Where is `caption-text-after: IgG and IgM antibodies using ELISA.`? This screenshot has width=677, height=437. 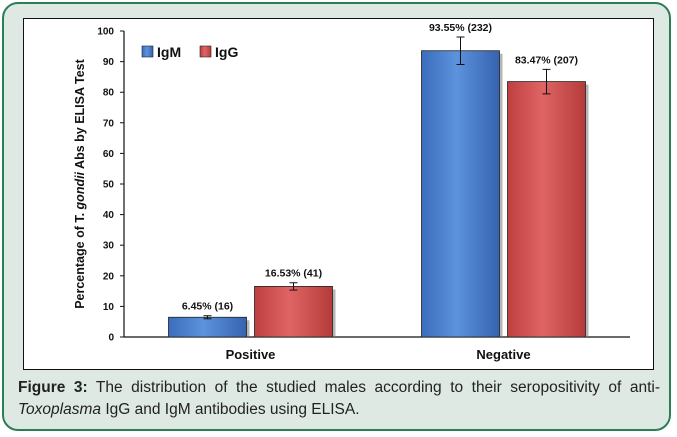
caption-text-after: IgG and IgM antibodies using ELISA. is located at coordinates (230, 409).